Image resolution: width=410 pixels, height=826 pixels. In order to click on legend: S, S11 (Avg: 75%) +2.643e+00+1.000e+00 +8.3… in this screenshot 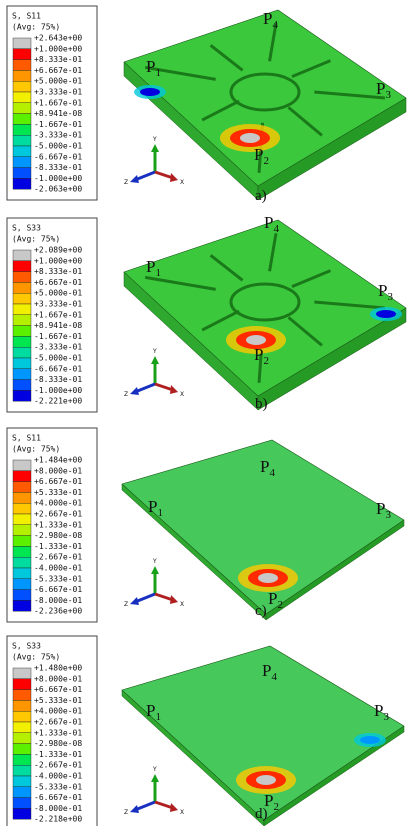, I will do `click(52, 103)`.